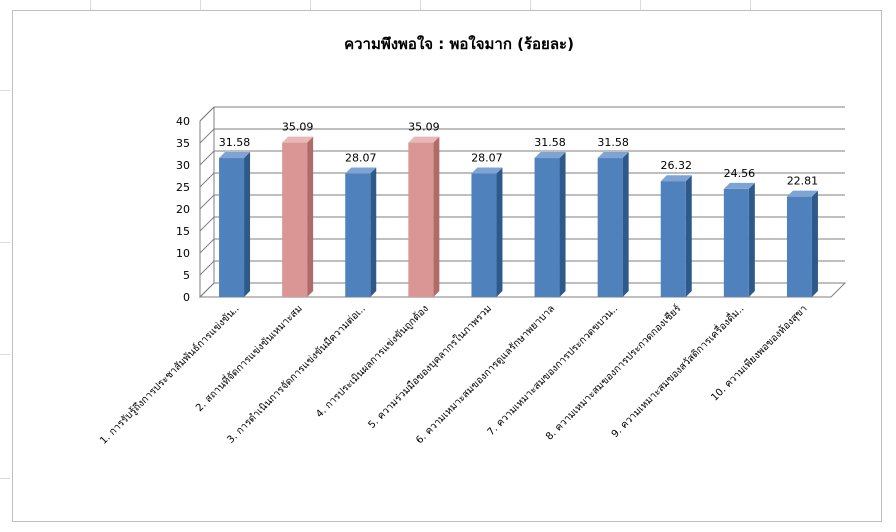  I want to click on x-tick-label: 6. ความเหมาะสมของการดูแลรักษาพยาบาล, so click(485, 374).